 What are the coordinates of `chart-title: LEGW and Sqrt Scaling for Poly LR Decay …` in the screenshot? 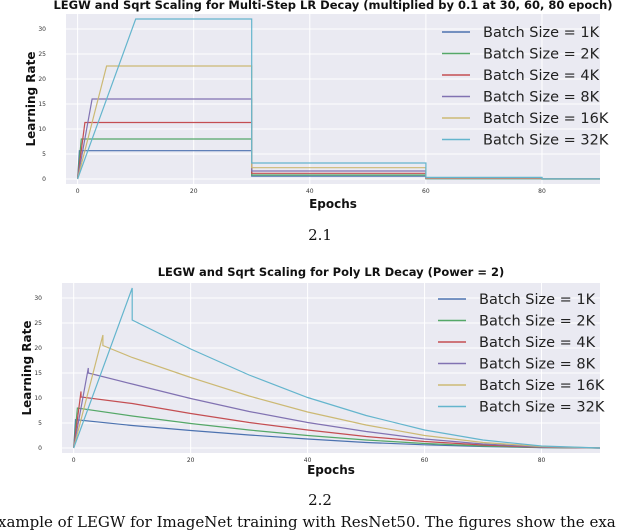 It's located at (331, 272).